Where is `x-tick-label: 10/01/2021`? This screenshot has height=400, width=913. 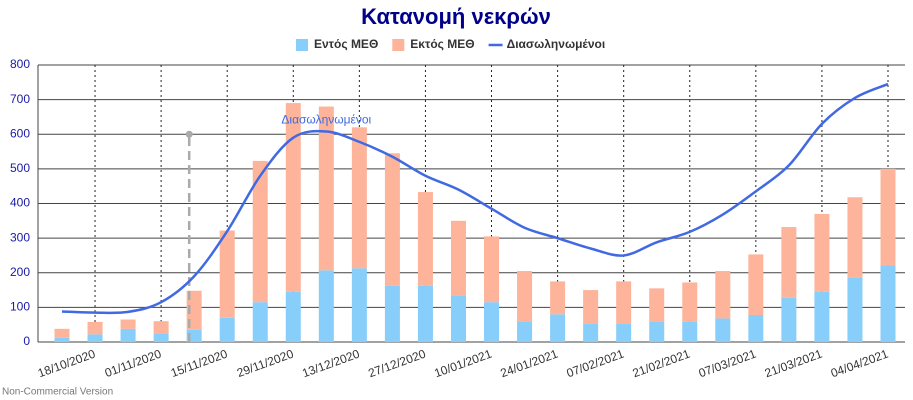
x-tick-label: 10/01/2021 is located at coordinates (463, 364).